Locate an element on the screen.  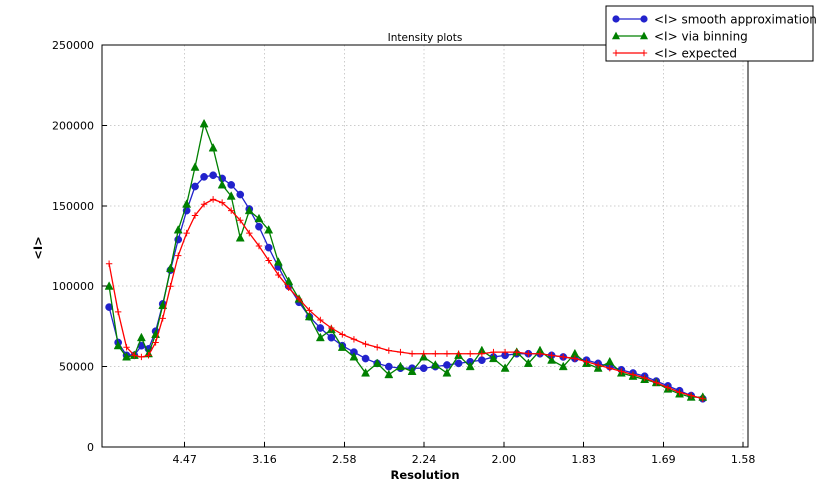
y-axis-label: <I> is located at coordinates (38, 248).